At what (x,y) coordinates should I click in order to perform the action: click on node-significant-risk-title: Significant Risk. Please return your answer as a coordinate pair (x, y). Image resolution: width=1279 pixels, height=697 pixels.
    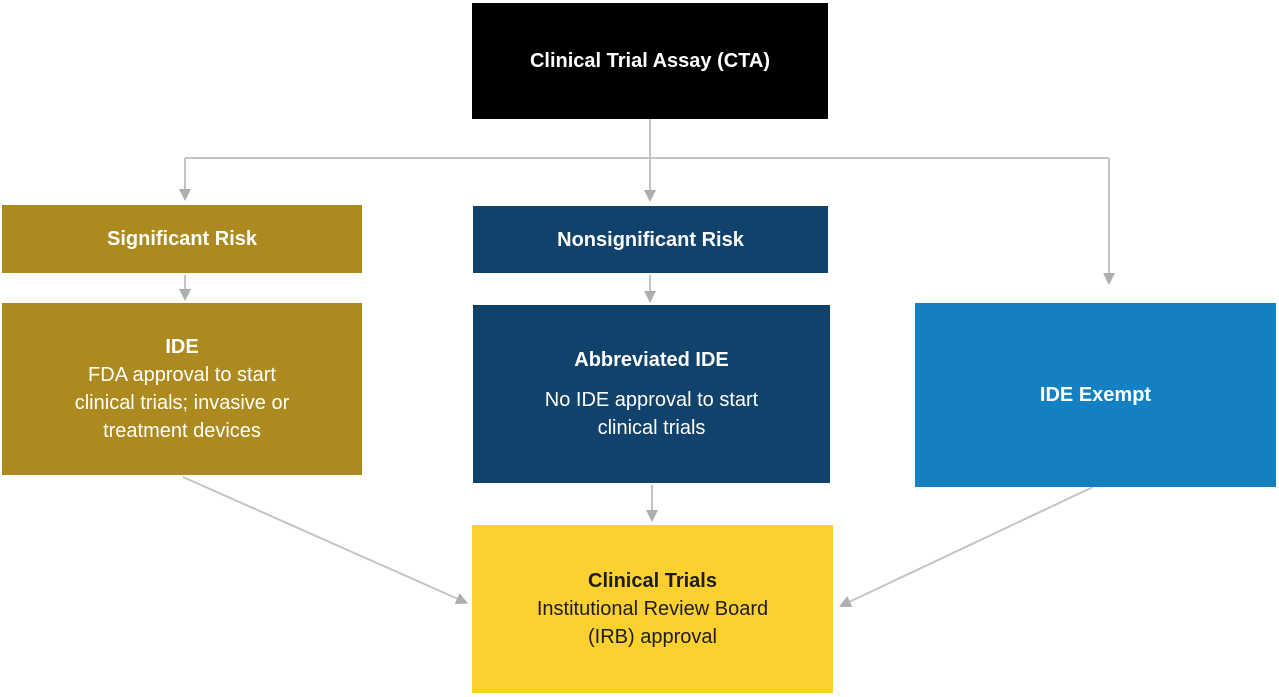
    Looking at the image, I should click on (182, 239).